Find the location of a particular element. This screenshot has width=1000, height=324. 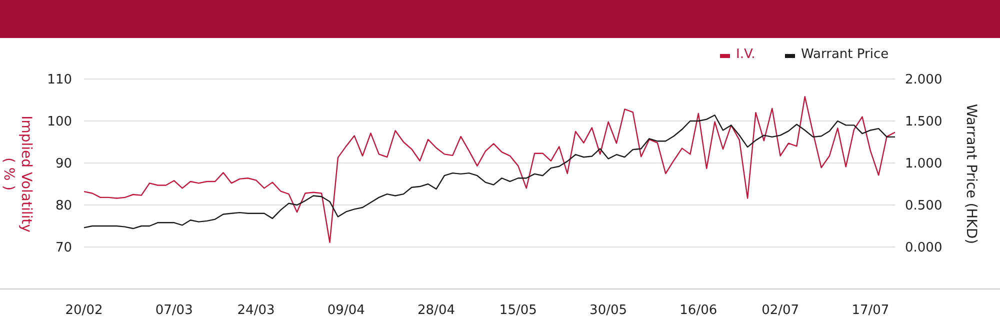

y2-tick-label: 0.000 is located at coordinates (923, 248).